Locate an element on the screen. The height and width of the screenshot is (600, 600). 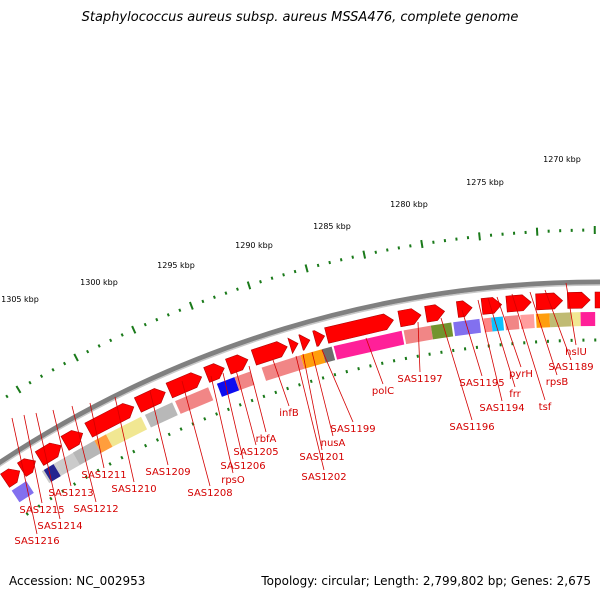
scale-label: 1280 kbp is located at coordinates (409, 204).